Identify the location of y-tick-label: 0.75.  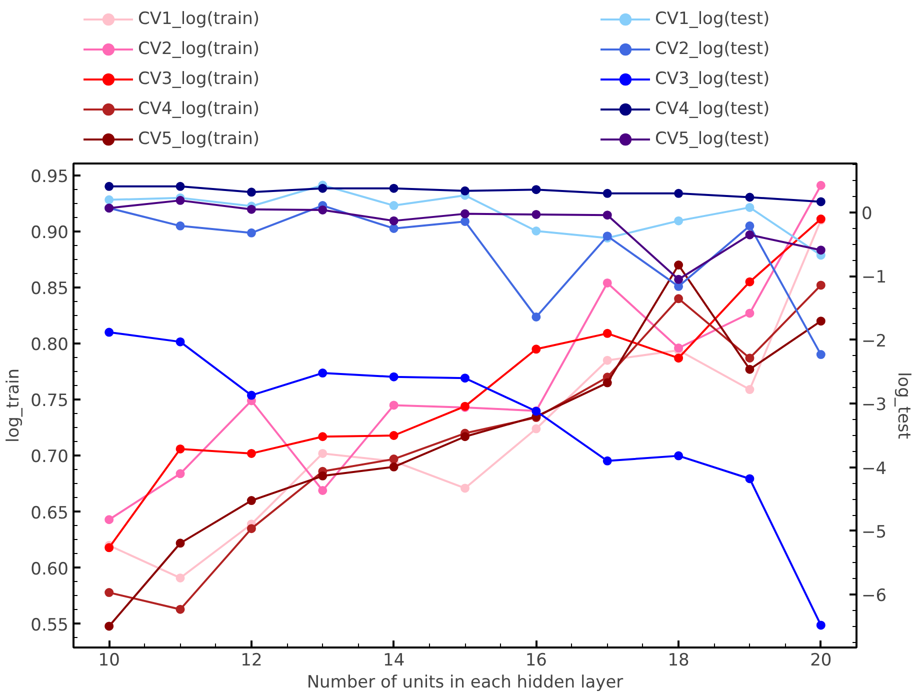
(49, 401).